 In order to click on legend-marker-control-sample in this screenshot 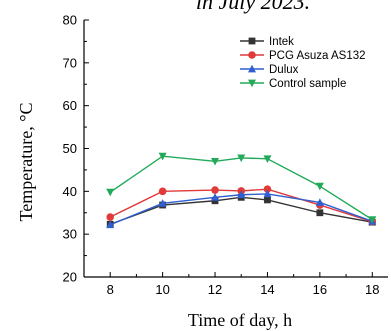, I will do `click(252, 83)`.